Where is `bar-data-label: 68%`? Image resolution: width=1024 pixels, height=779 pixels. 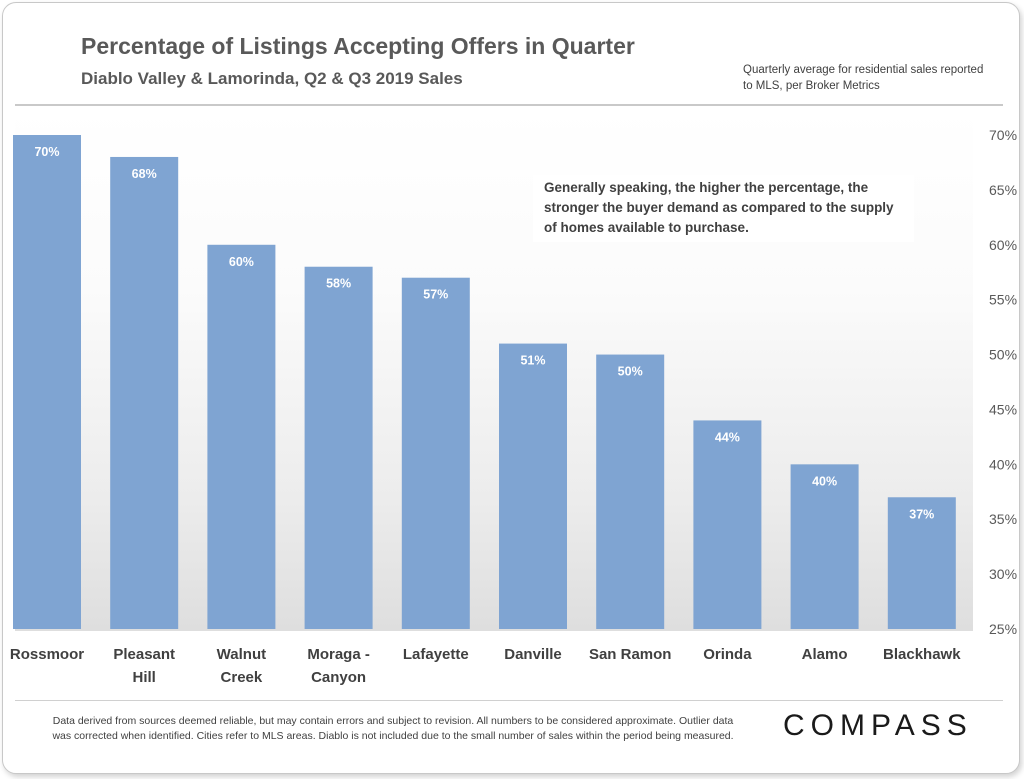
bar-data-label: 68% is located at coordinates (144, 174).